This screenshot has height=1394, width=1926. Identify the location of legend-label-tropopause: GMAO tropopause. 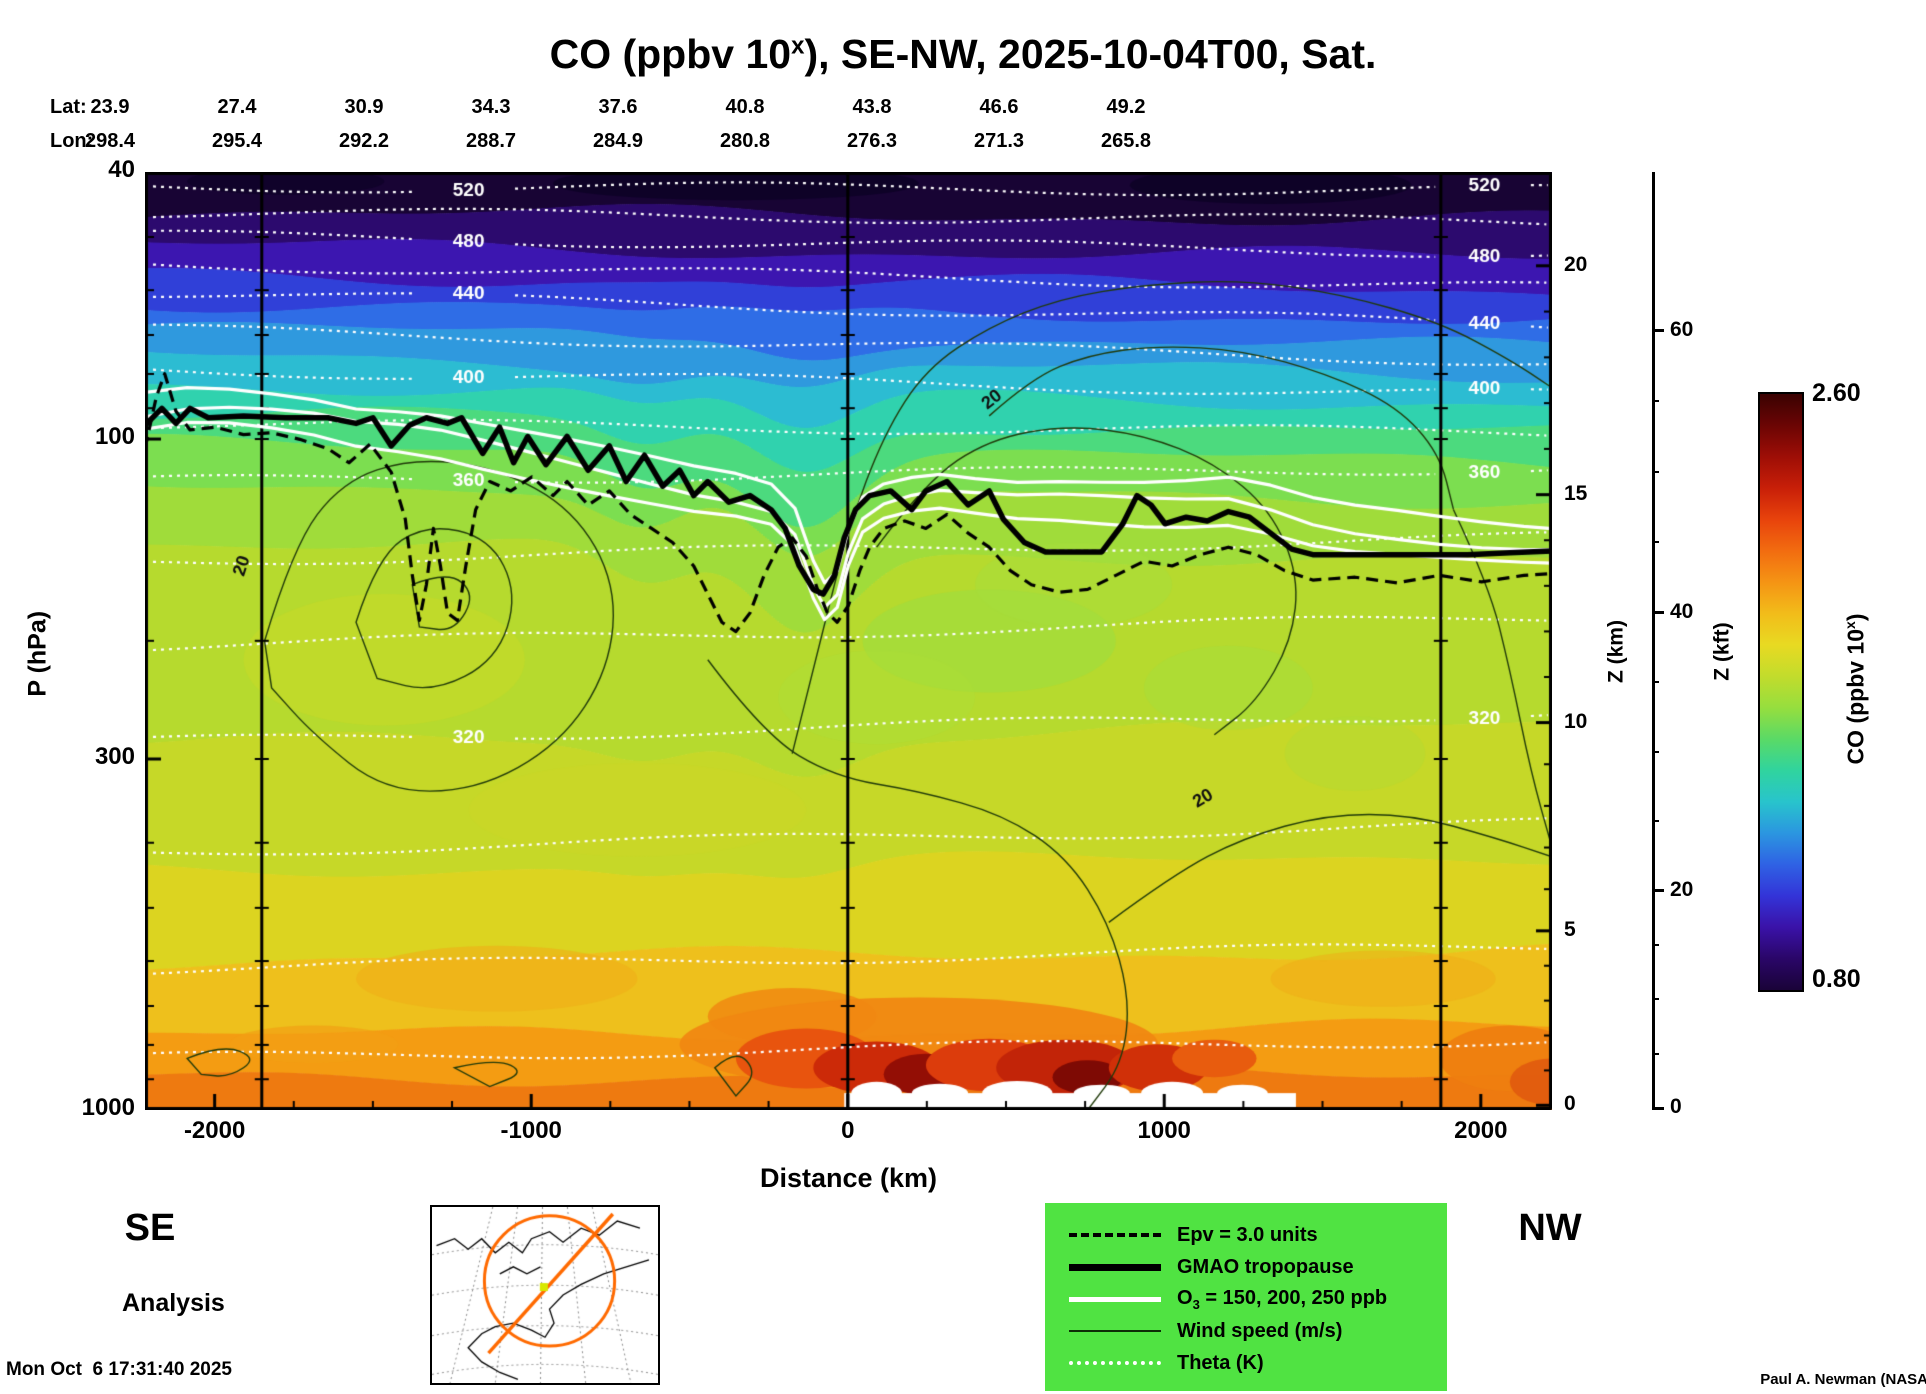
(1265, 1266).